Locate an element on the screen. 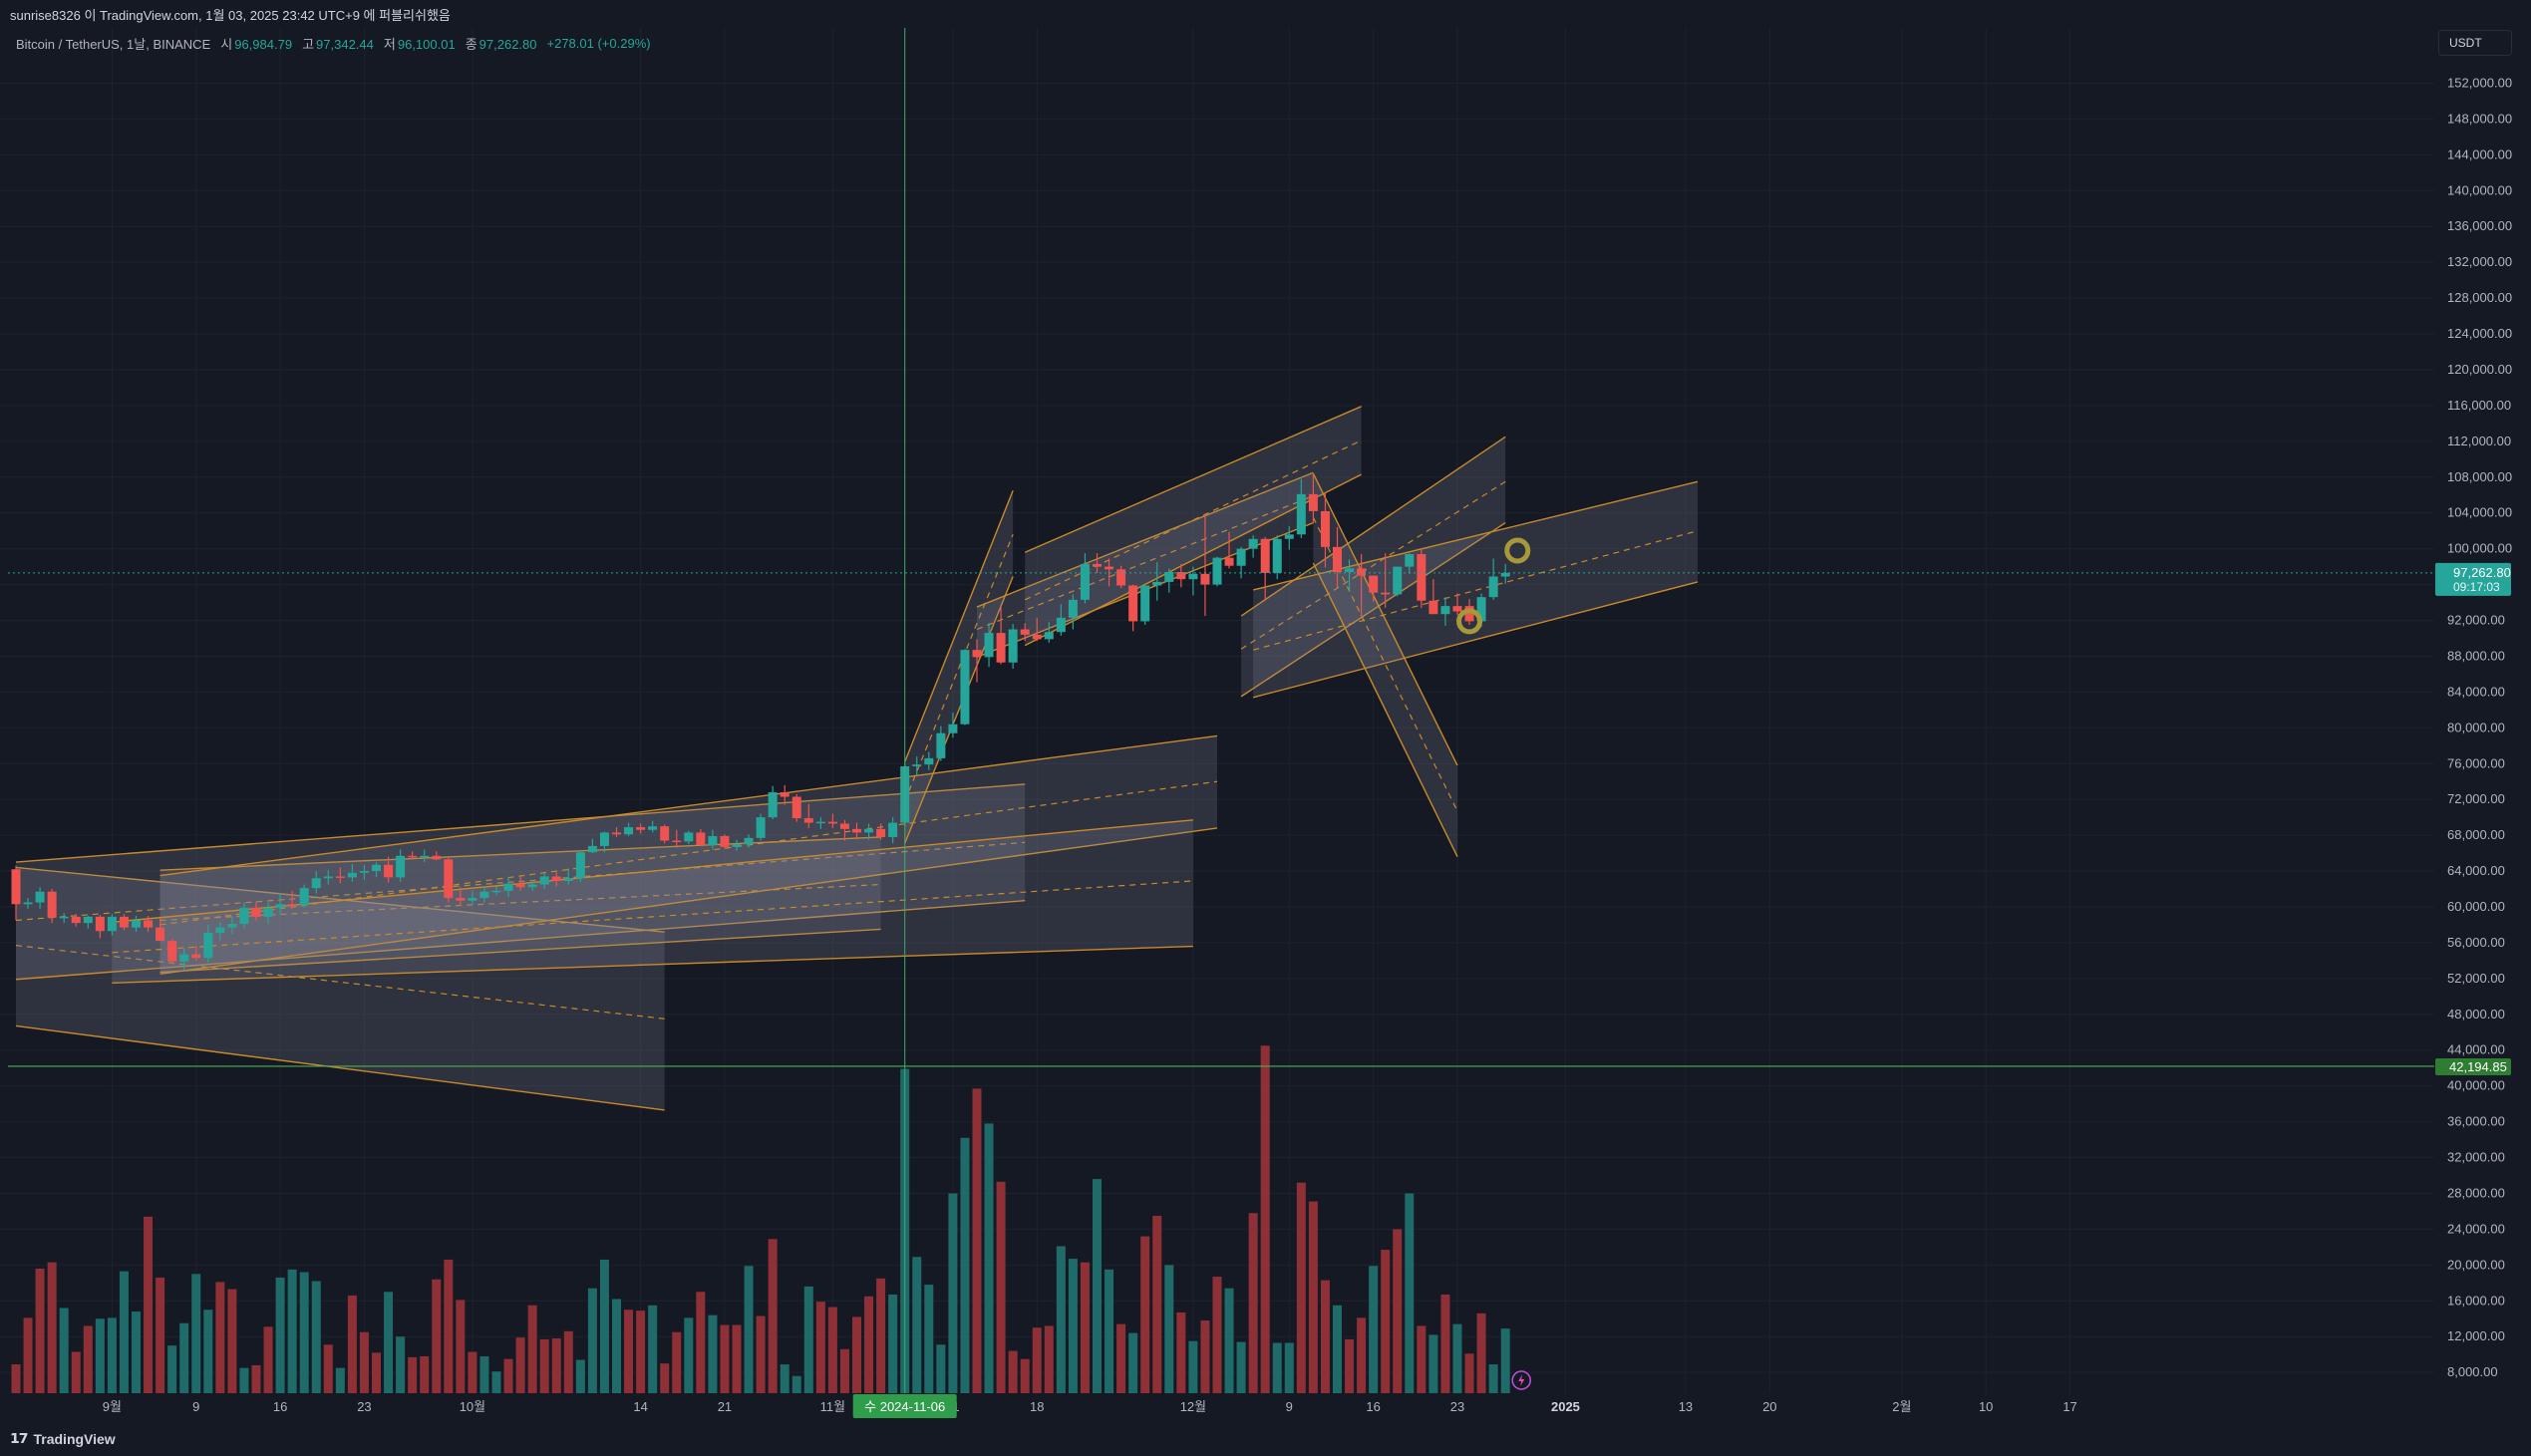  price-axis-label: 152,000.00 is located at coordinates (2479, 84).